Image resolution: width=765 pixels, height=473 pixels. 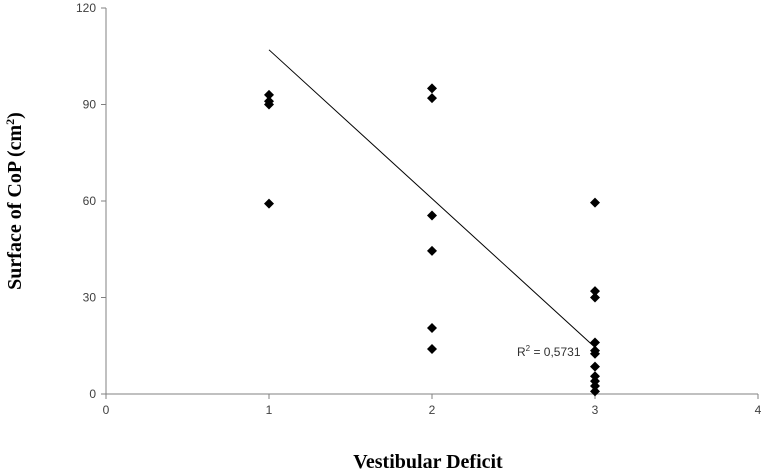 I want to click on y-tick-label: 60, so click(x=90, y=201).